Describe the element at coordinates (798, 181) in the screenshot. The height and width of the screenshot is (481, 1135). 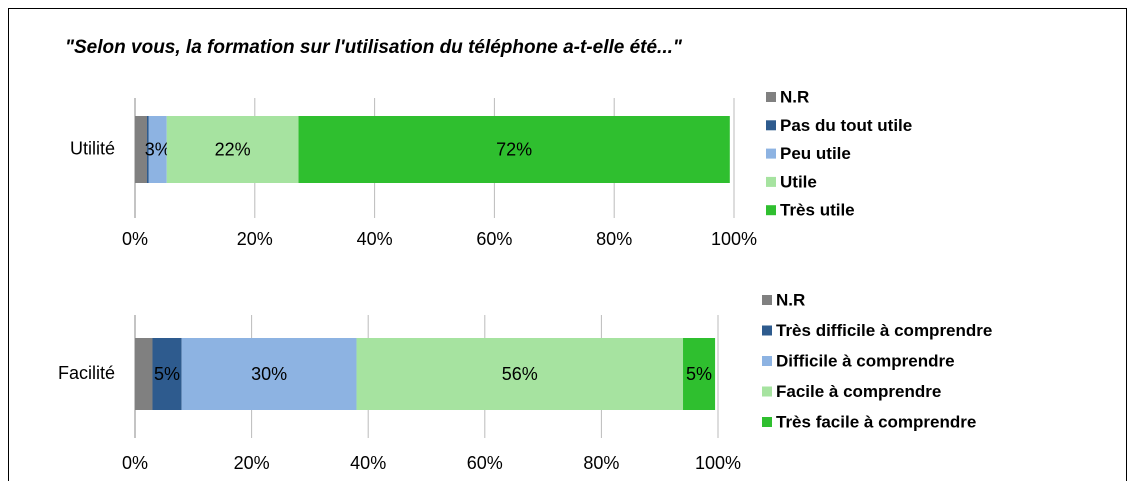
I see `legend-label: Utile` at that location.